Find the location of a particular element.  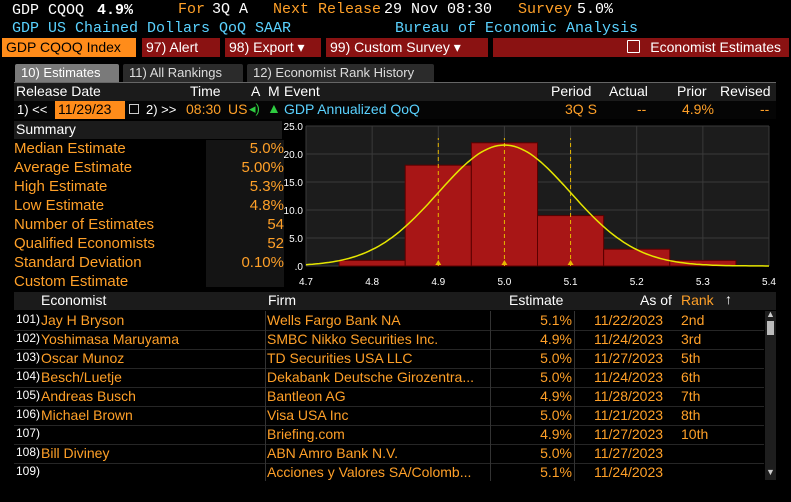

rank-value: 3rd is located at coordinates (691, 339).